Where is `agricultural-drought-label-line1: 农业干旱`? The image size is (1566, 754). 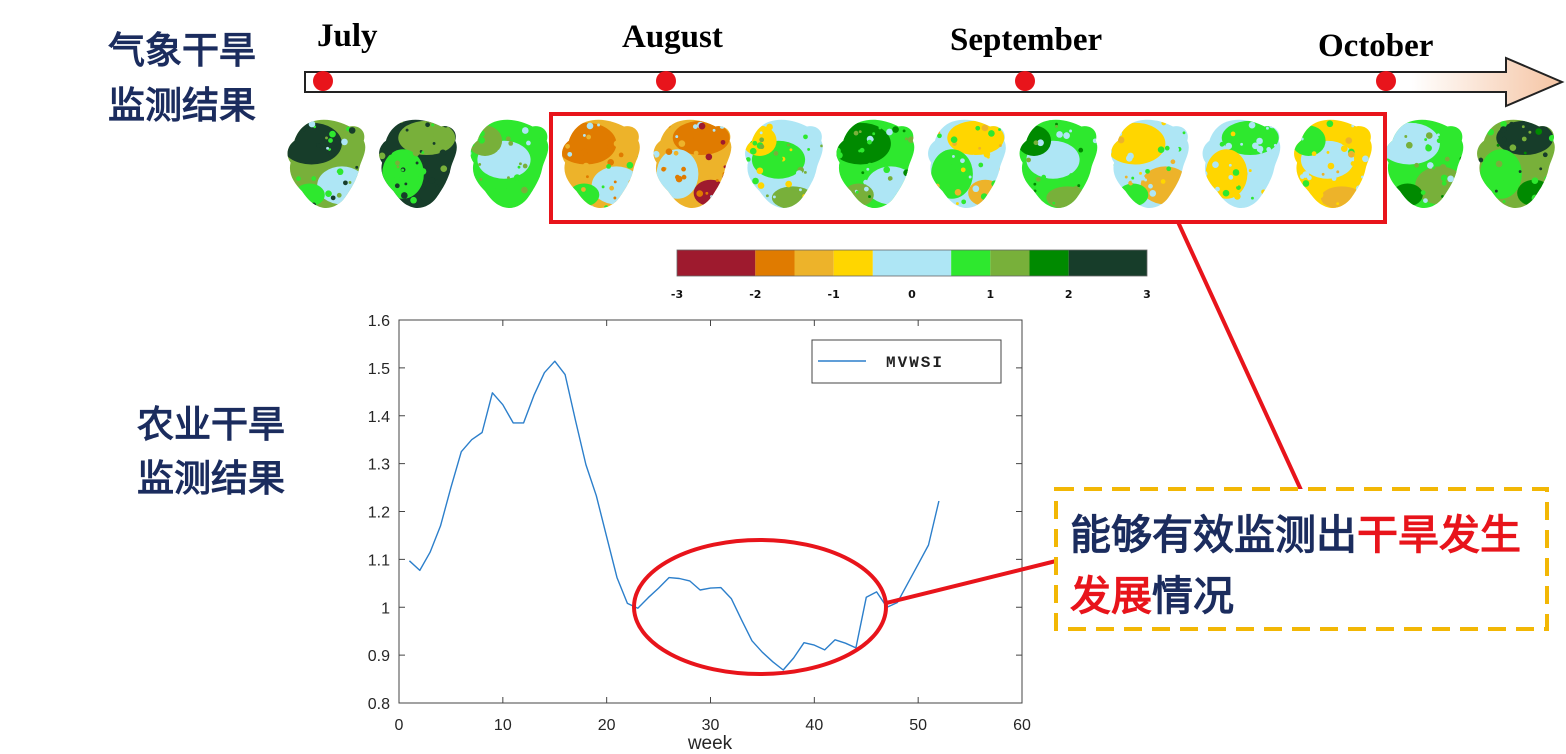
agricultural-drought-label-line1: 农业干旱 is located at coordinates (211, 424).